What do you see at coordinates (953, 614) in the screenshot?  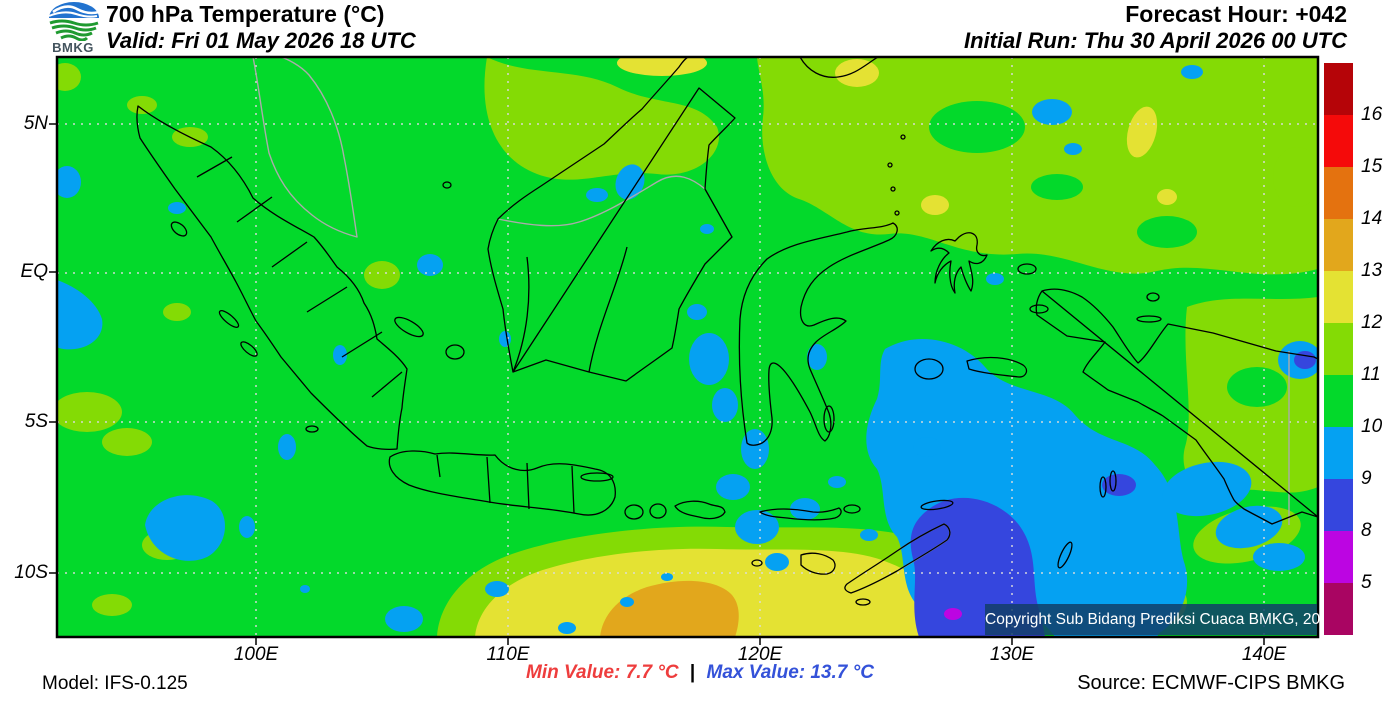 I see `temp-field-magenta-min` at bounding box center [953, 614].